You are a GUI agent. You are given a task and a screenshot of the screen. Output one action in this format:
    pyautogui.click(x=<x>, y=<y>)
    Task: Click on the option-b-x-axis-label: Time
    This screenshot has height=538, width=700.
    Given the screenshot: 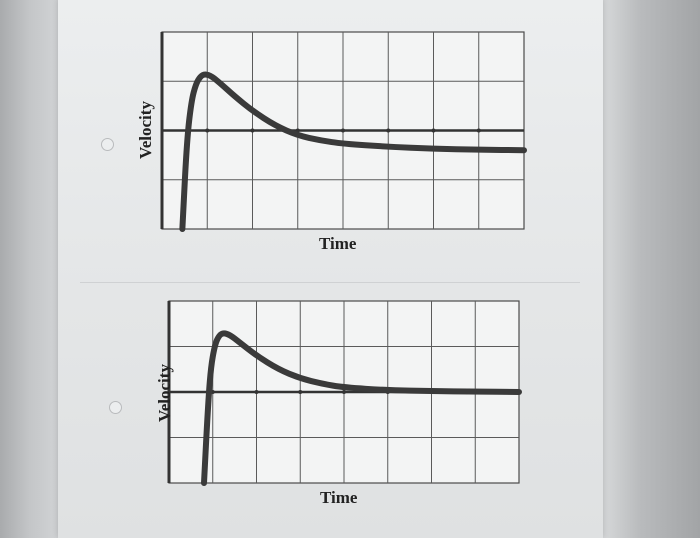 What is the action you would take?
    pyautogui.click(x=339, y=497)
    